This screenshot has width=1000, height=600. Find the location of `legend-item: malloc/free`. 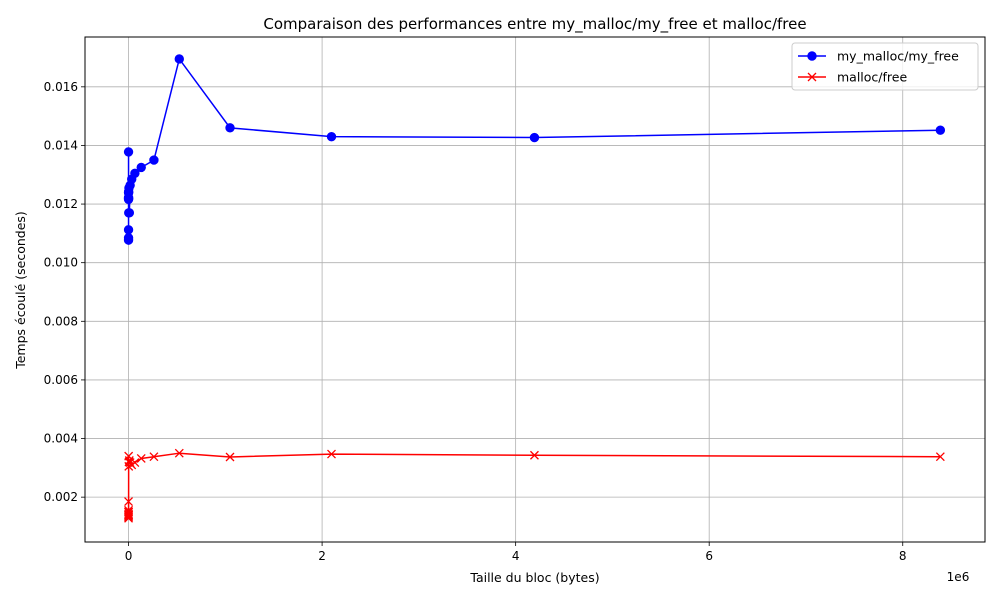

legend-item: malloc/free is located at coordinates (852, 77).